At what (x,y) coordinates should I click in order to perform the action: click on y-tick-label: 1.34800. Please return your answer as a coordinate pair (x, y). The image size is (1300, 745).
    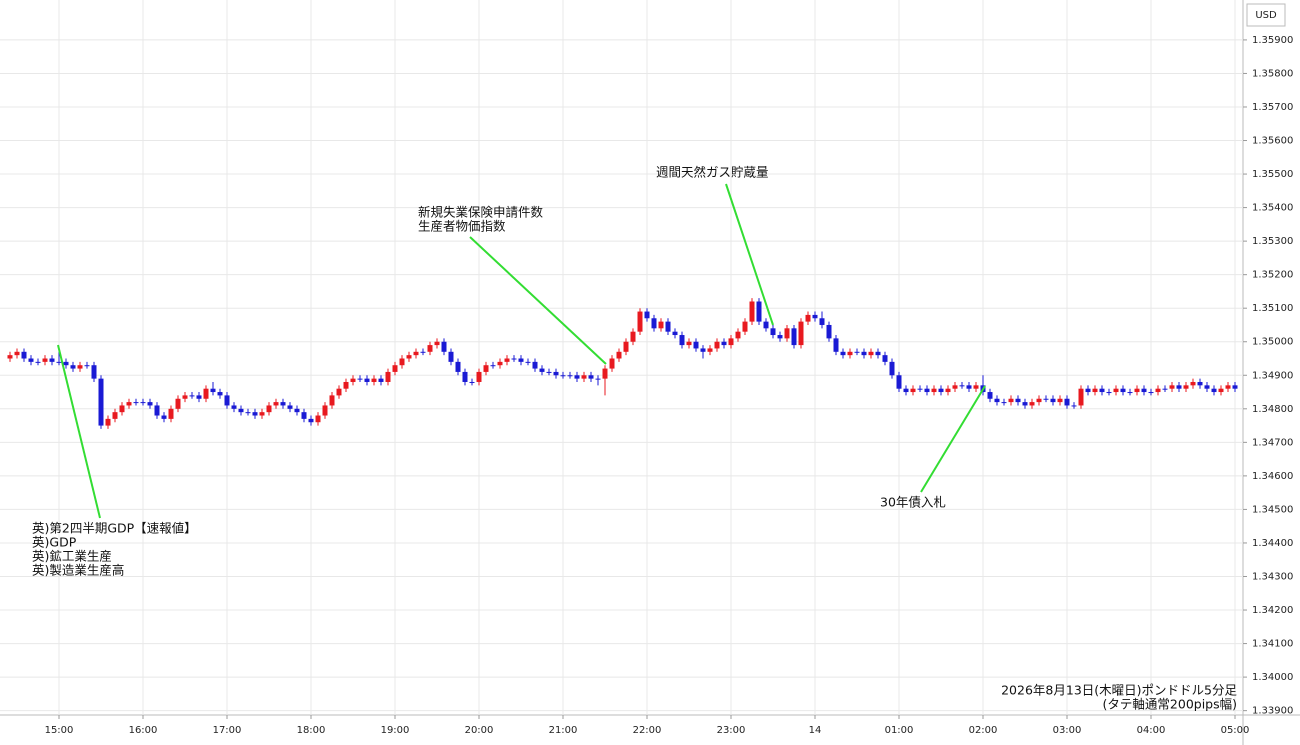
    Looking at the image, I should click on (1272, 409).